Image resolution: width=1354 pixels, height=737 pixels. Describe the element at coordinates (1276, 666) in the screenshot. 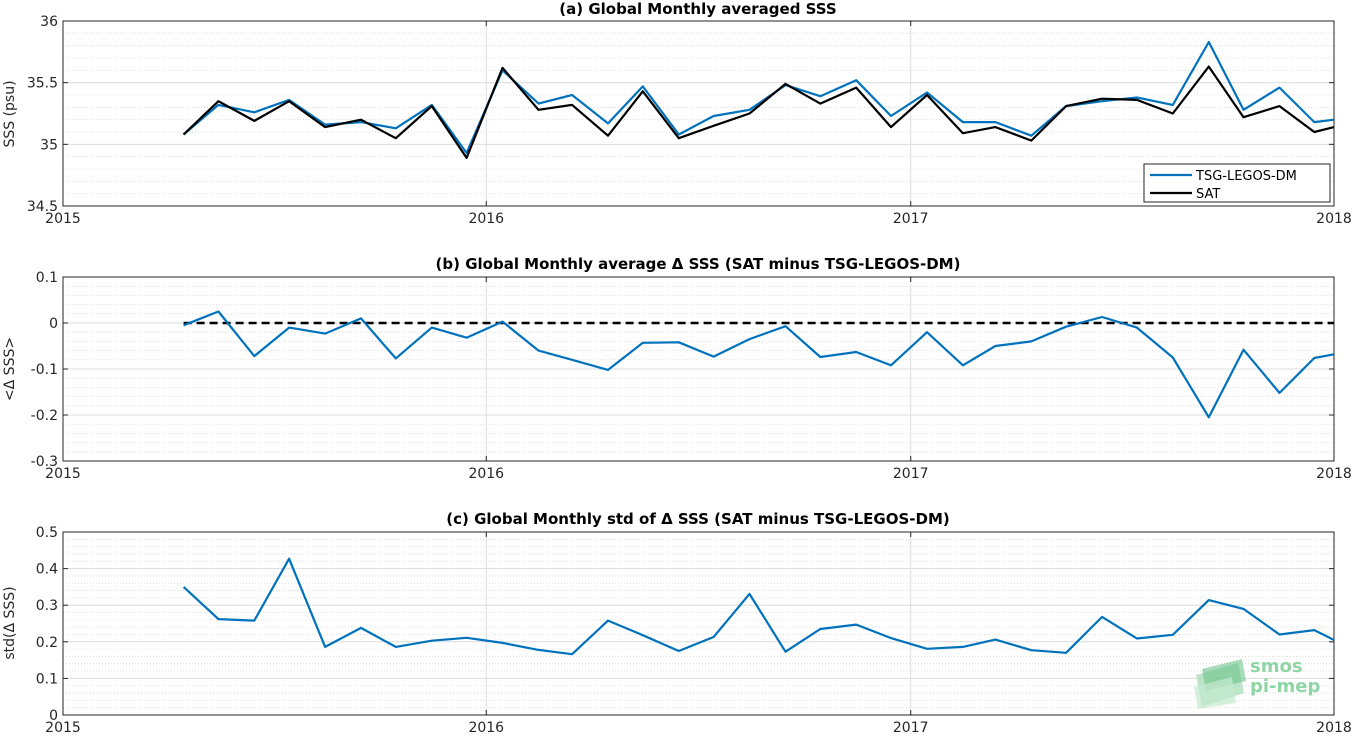

I see `logo-text-smos: smos` at that location.